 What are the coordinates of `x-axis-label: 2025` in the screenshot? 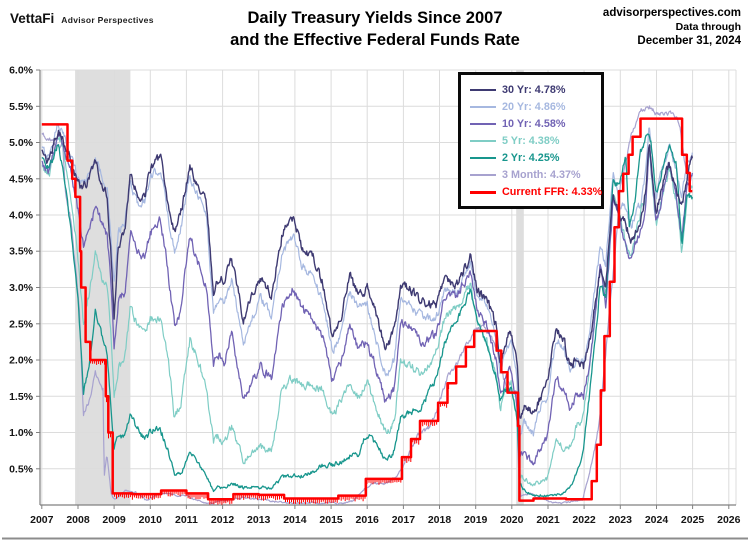 It's located at (693, 520).